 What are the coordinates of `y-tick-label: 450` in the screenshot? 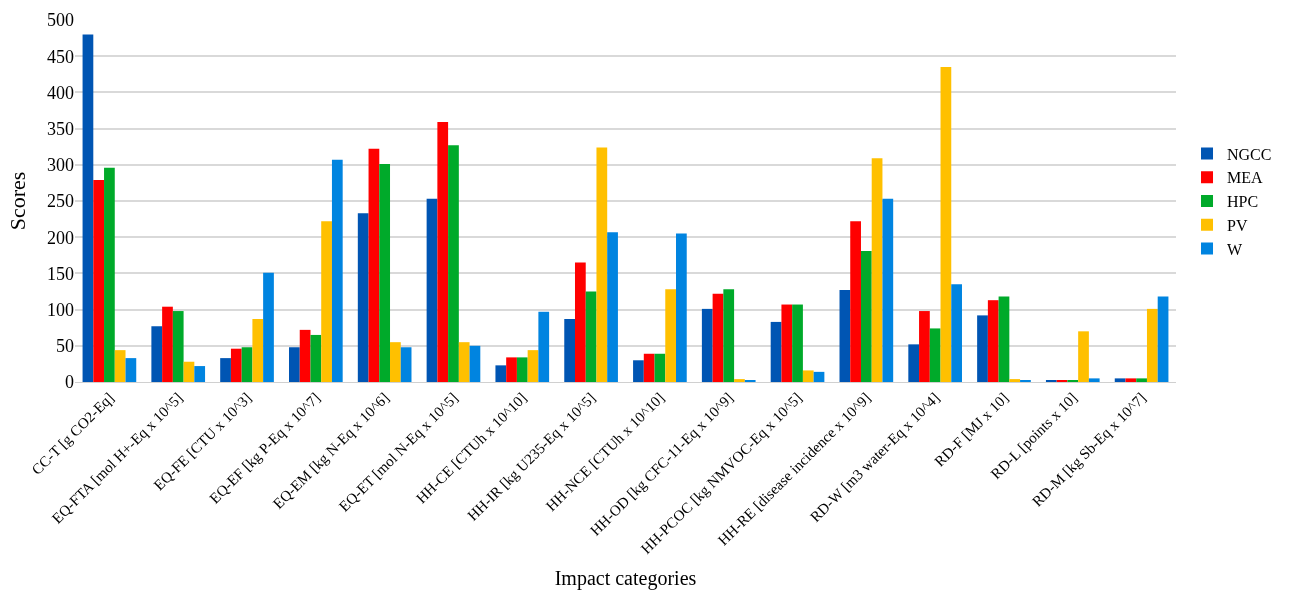 It's located at (60, 56).